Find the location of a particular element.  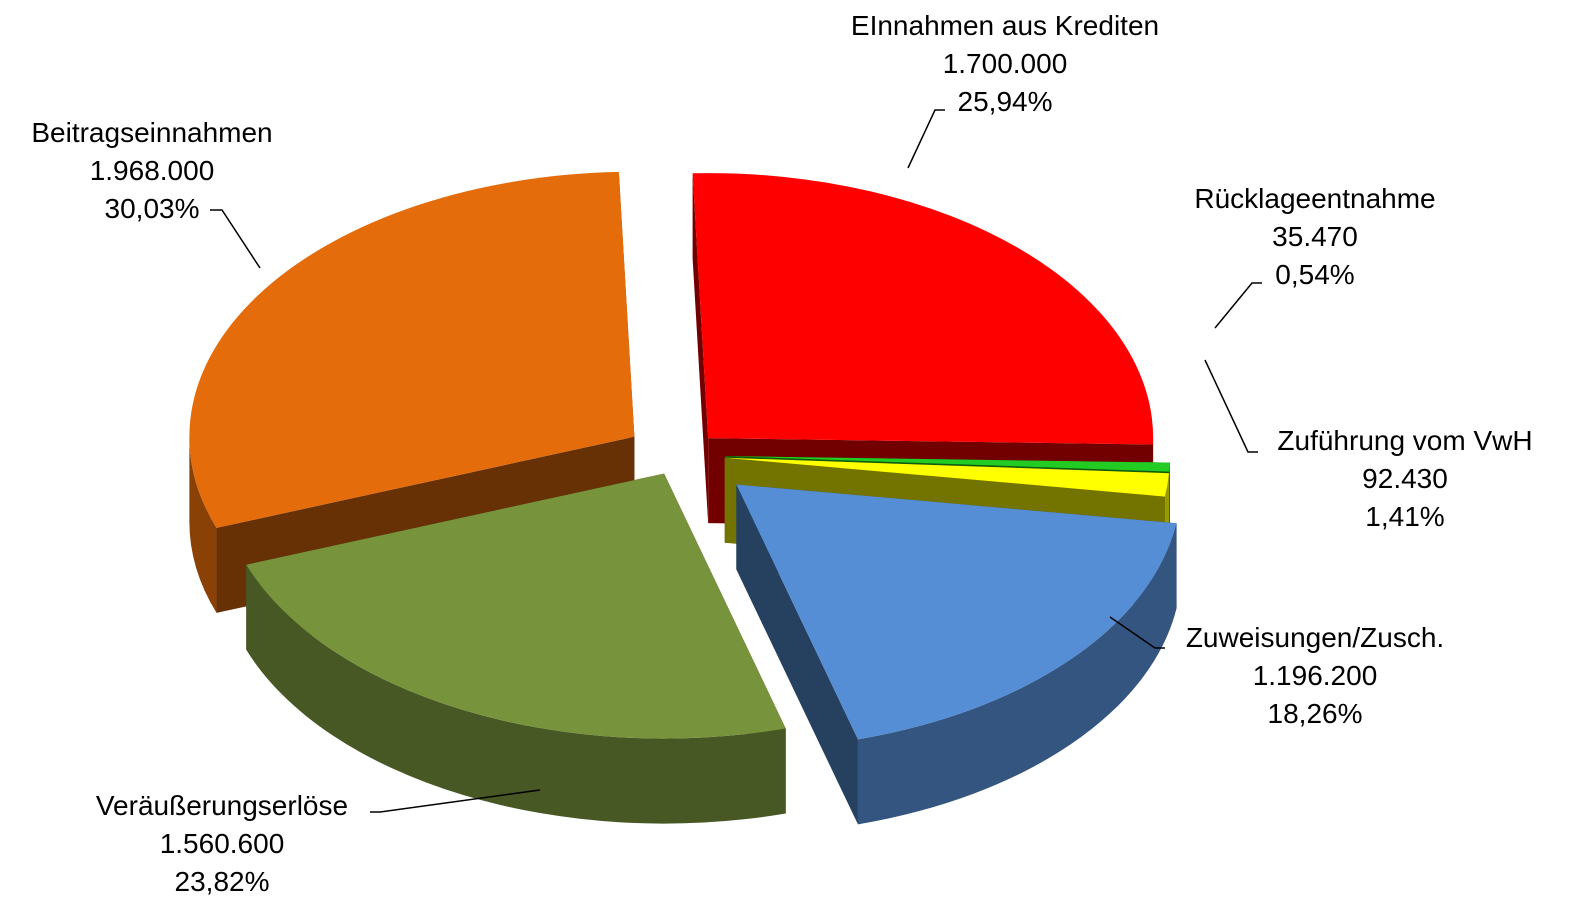

category-label: Veräußerungserlöse is located at coordinates (222, 805).